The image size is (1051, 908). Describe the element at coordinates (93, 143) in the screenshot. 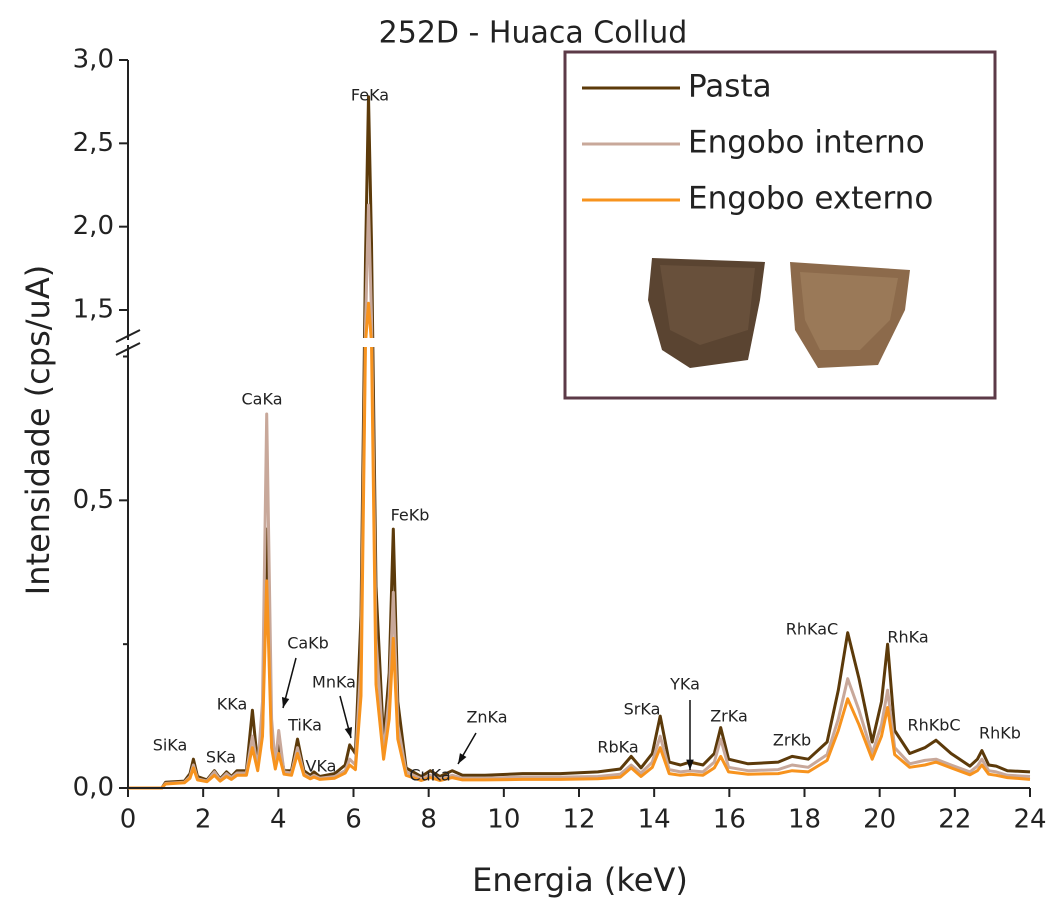

I see `y-tick-label: 2,5` at that location.